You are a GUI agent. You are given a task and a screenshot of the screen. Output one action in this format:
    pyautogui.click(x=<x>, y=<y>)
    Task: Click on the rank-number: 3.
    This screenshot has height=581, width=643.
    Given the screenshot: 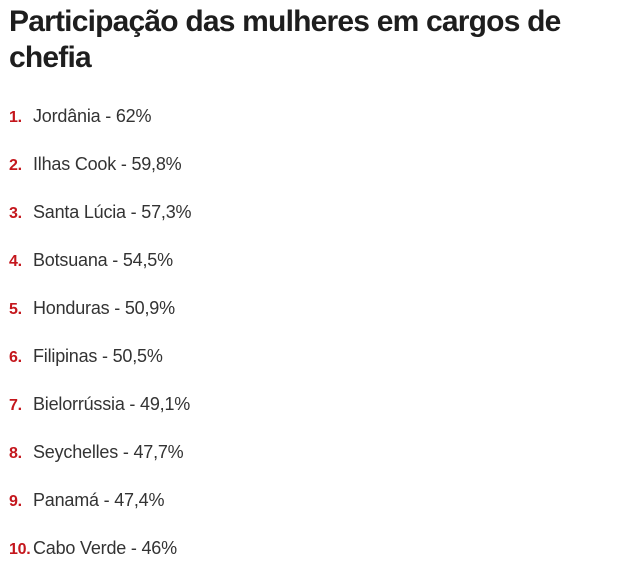 What is the action you would take?
    pyautogui.click(x=15, y=213)
    